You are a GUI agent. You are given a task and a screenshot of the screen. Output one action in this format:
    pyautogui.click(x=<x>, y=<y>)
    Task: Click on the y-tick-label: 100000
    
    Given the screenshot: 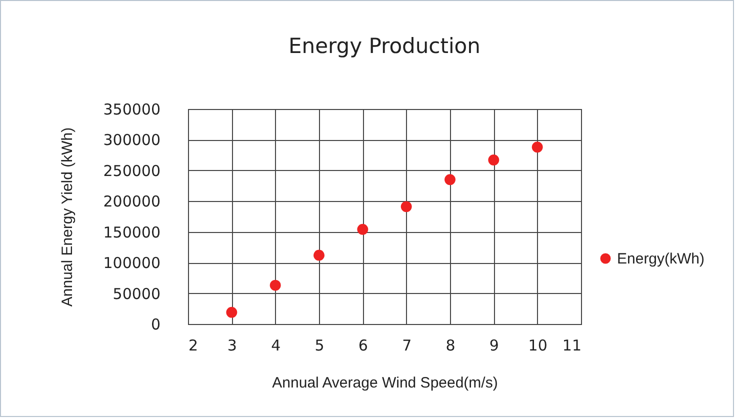 What is the action you would take?
    pyautogui.click(x=131, y=263)
    